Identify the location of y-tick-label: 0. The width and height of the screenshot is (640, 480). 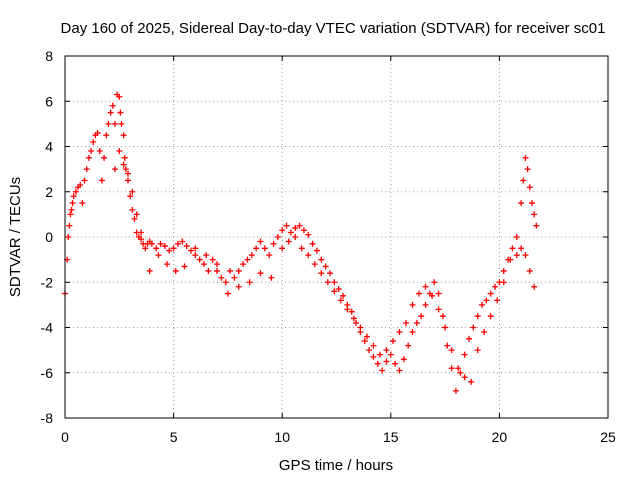
(49, 237).